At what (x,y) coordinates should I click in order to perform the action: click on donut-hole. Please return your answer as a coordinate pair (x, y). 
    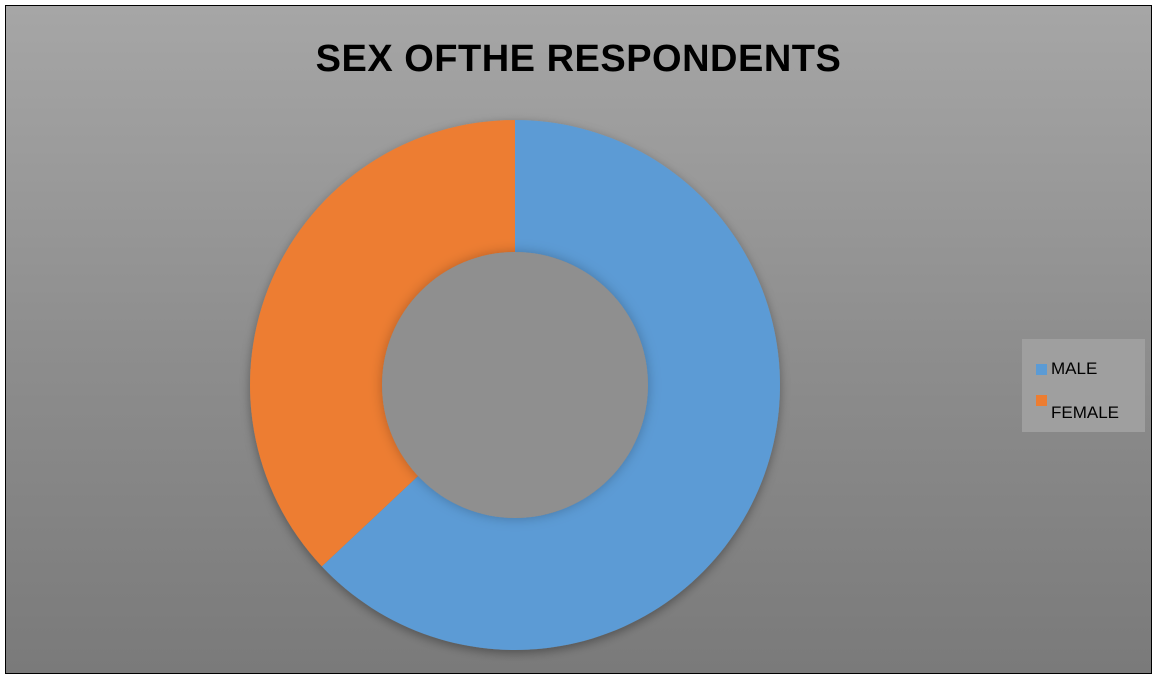
    Looking at the image, I should click on (515, 385).